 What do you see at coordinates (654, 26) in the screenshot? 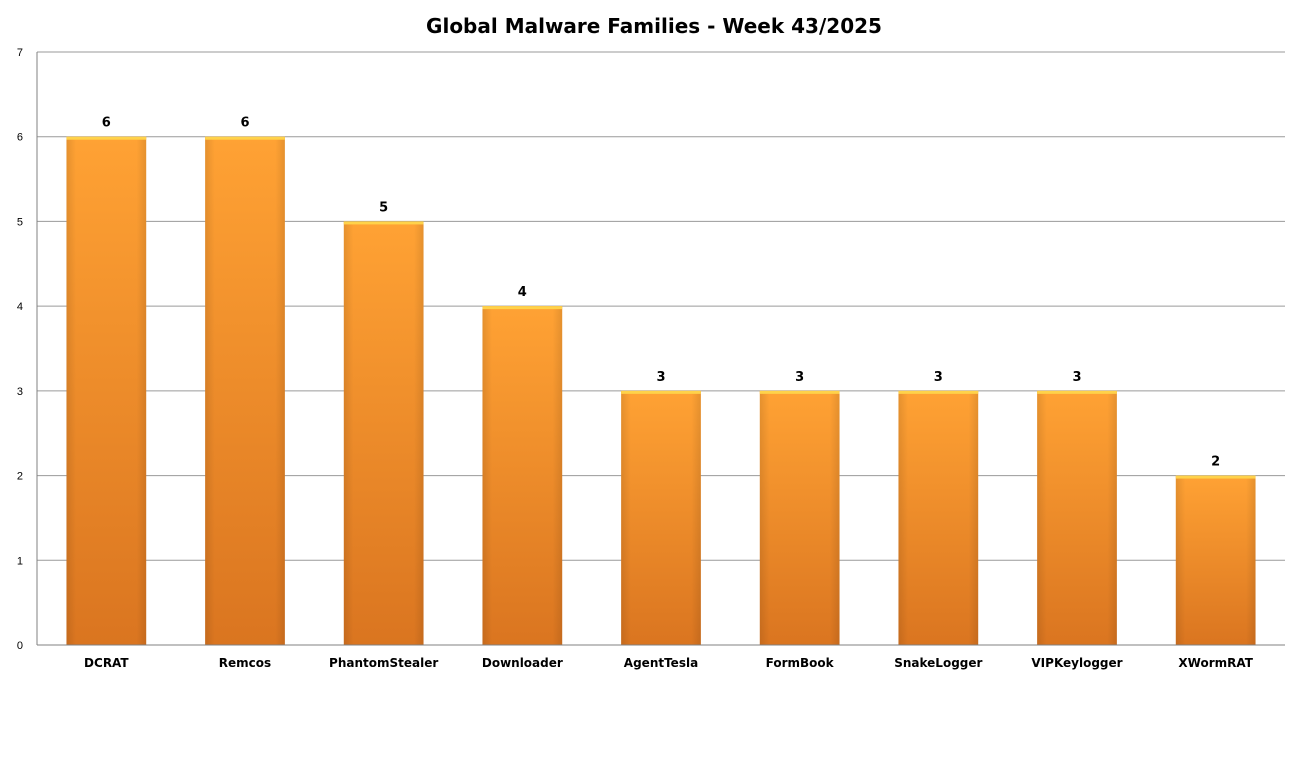
I see `chart-title: Global Malware Families - Week 43/2025` at bounding box center [654, 26].